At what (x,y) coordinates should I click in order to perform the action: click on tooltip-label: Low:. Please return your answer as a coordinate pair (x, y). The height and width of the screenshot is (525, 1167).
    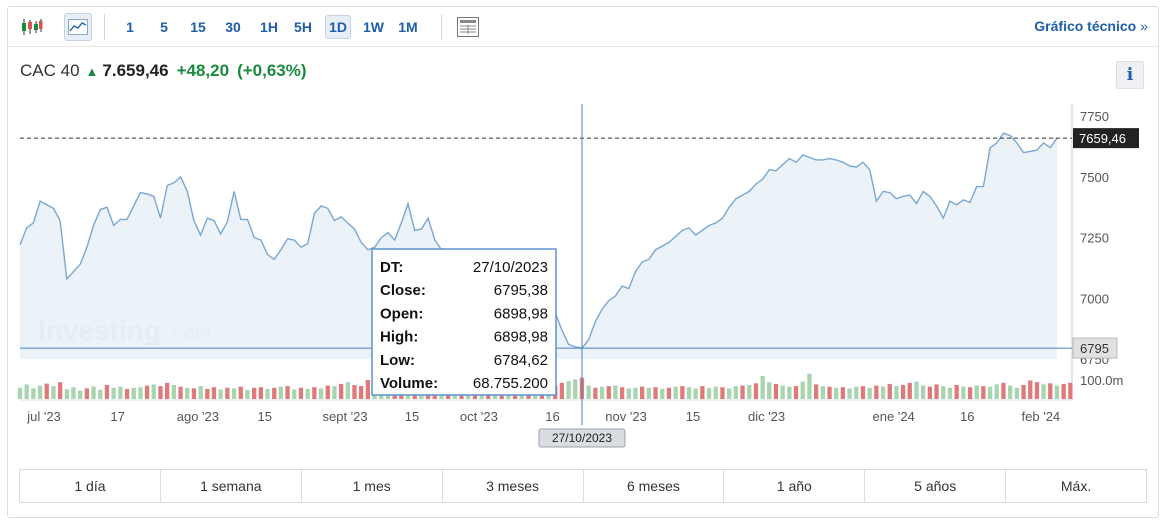
    Looking at the image, I should click on (397, 360).